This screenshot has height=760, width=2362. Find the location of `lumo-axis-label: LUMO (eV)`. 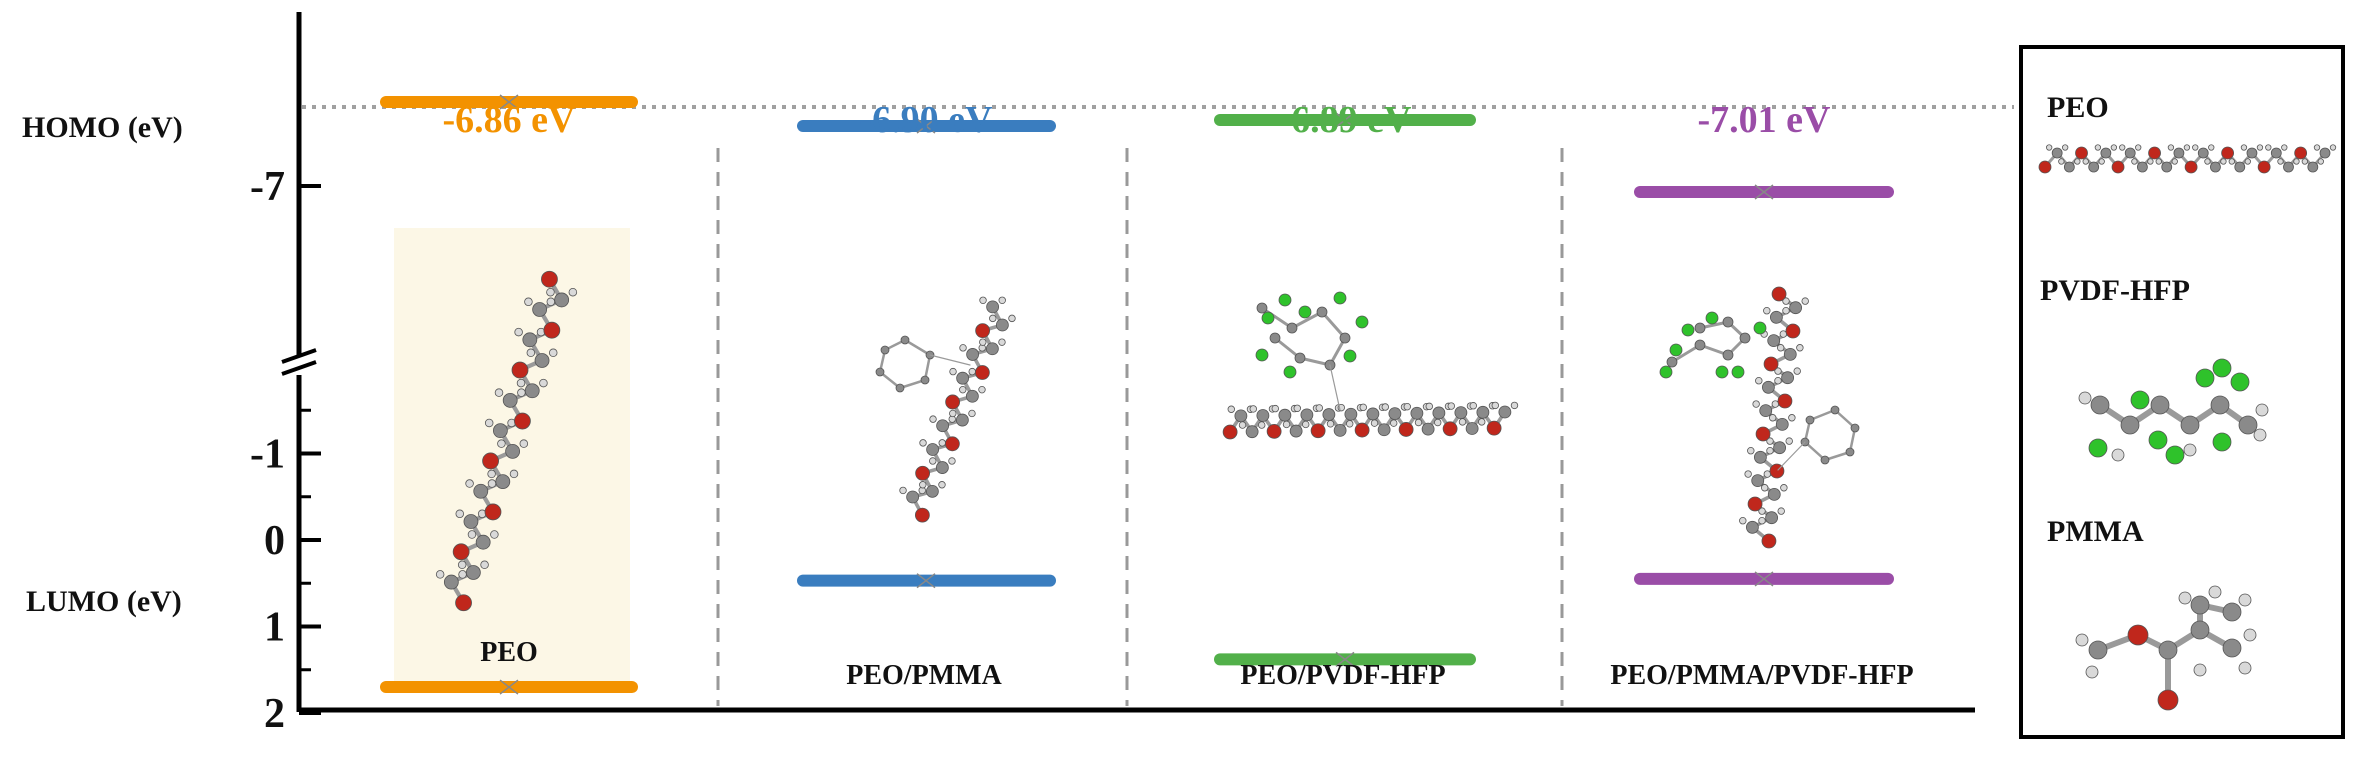

lumo-axis-label: LUMO (eV) is located at coordinates (104, 601).